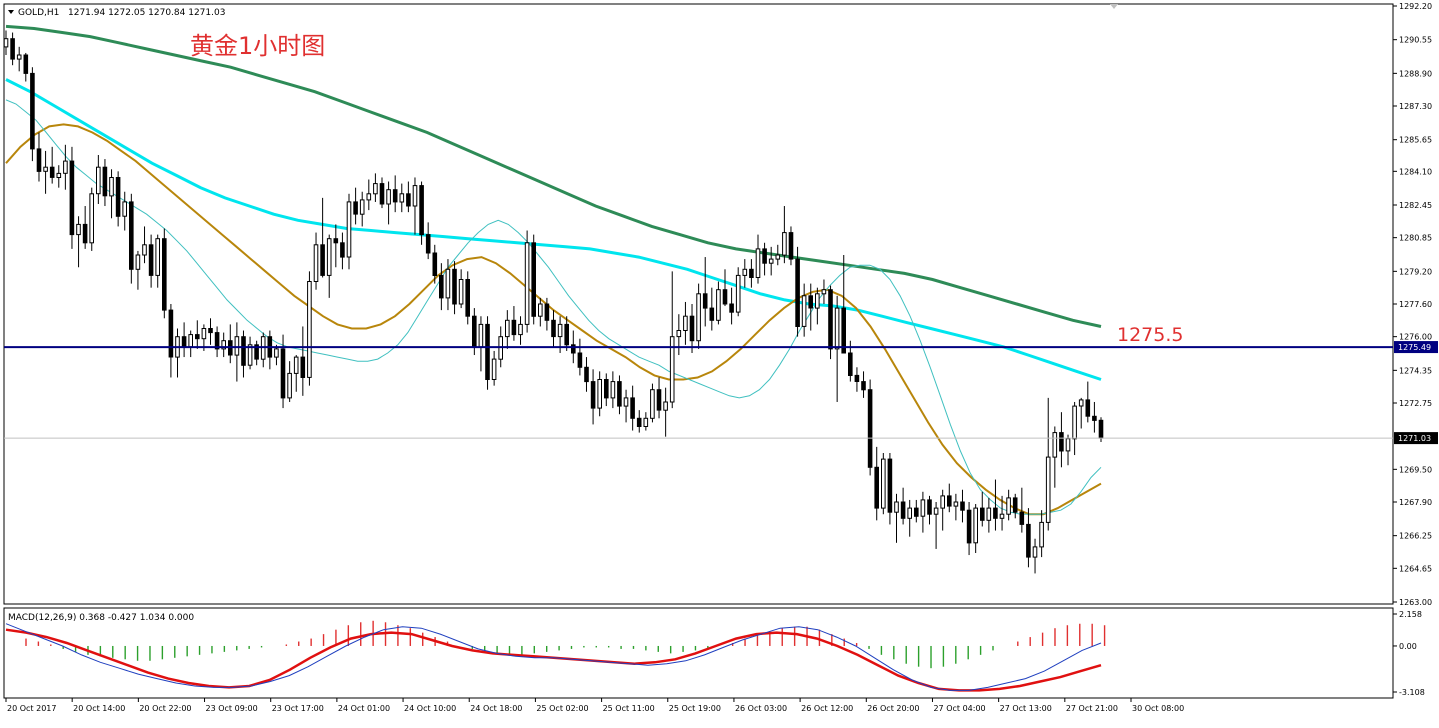 The width and height of the screenshot is (1439, 728). Describe the element at coordinates (629, 708) in the screenshot. I see `time-tick-label: 25 Oct 11:00` at that location.